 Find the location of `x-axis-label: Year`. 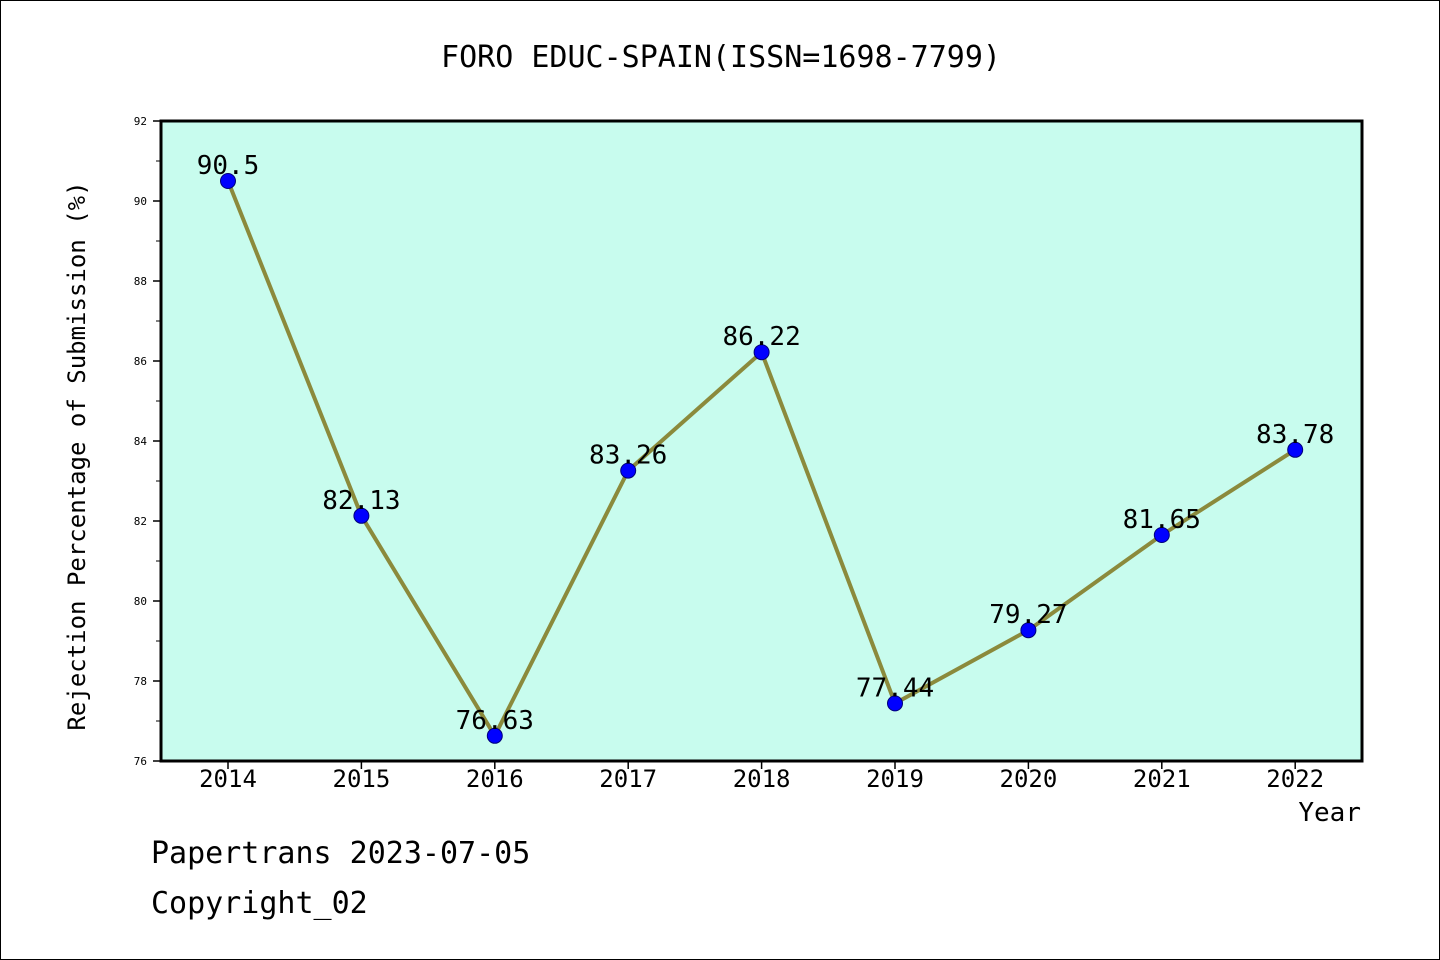

x-axis-label: Year is located at coordinates (1329, 813).